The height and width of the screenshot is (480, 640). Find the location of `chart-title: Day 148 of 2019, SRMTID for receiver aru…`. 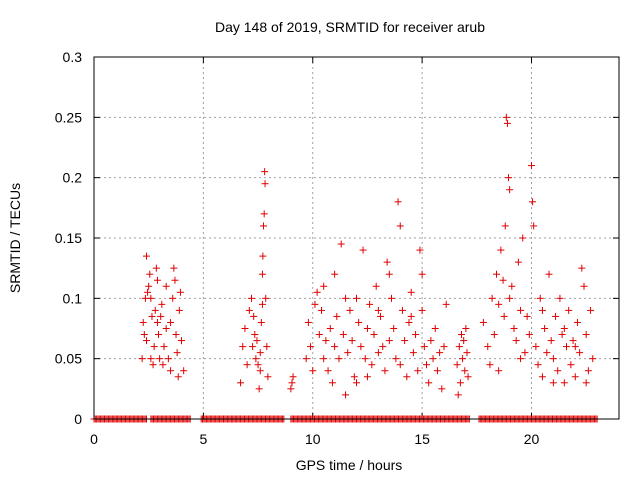

chart-title: Day 148 of 2019, SRMTID for receiver aru… is located at coordinates (350, 27).